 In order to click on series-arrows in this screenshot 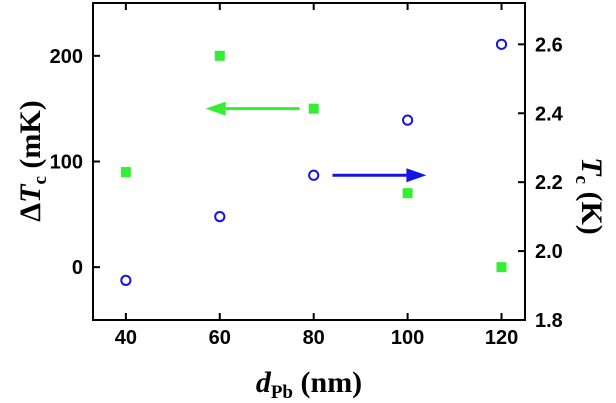, I will do `click(316, 142)`.